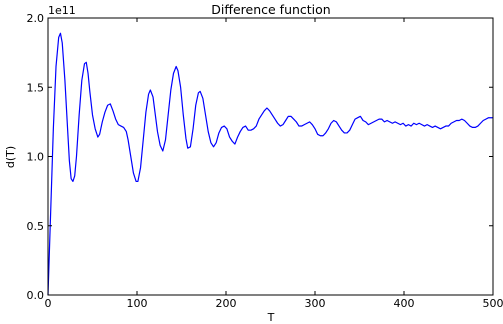 This screenshot has width=503, height=324. Describe the element at coordinates (36, 87) in the screenshot. I see `y-tick-label: 1.5` at that location.